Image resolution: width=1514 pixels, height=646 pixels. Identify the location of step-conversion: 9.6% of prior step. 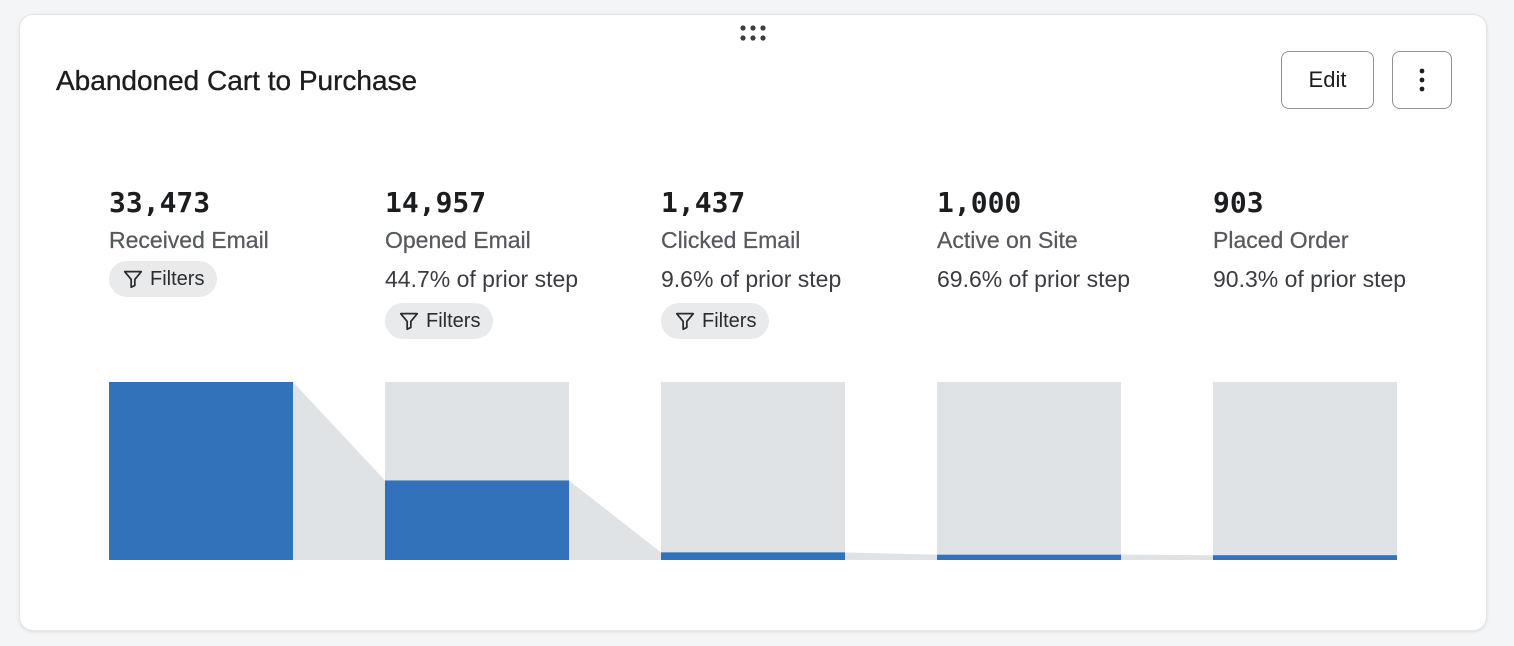
(751, 279).